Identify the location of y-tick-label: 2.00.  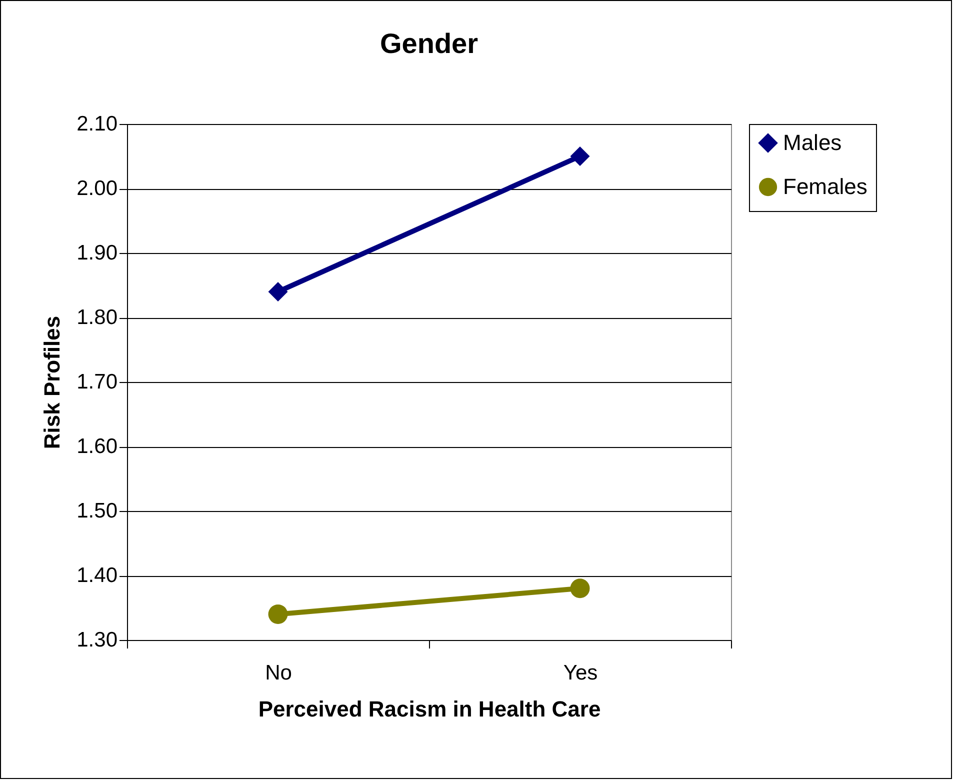
(97, 188).